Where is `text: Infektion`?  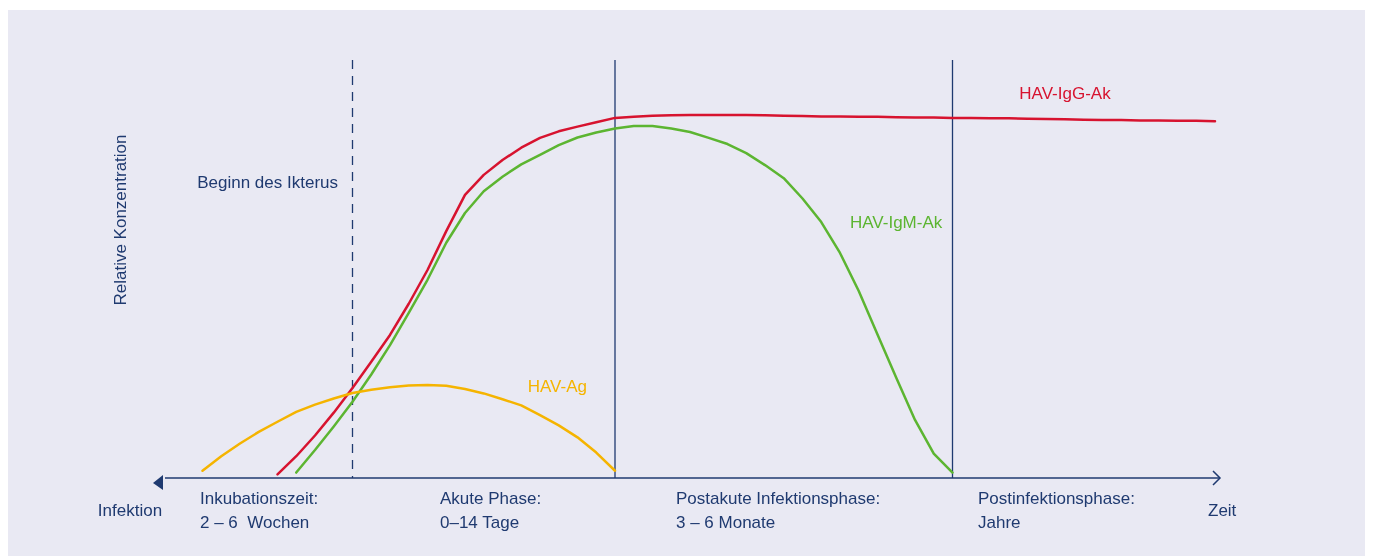
text: Infektion is located at coordinates (130, 510).